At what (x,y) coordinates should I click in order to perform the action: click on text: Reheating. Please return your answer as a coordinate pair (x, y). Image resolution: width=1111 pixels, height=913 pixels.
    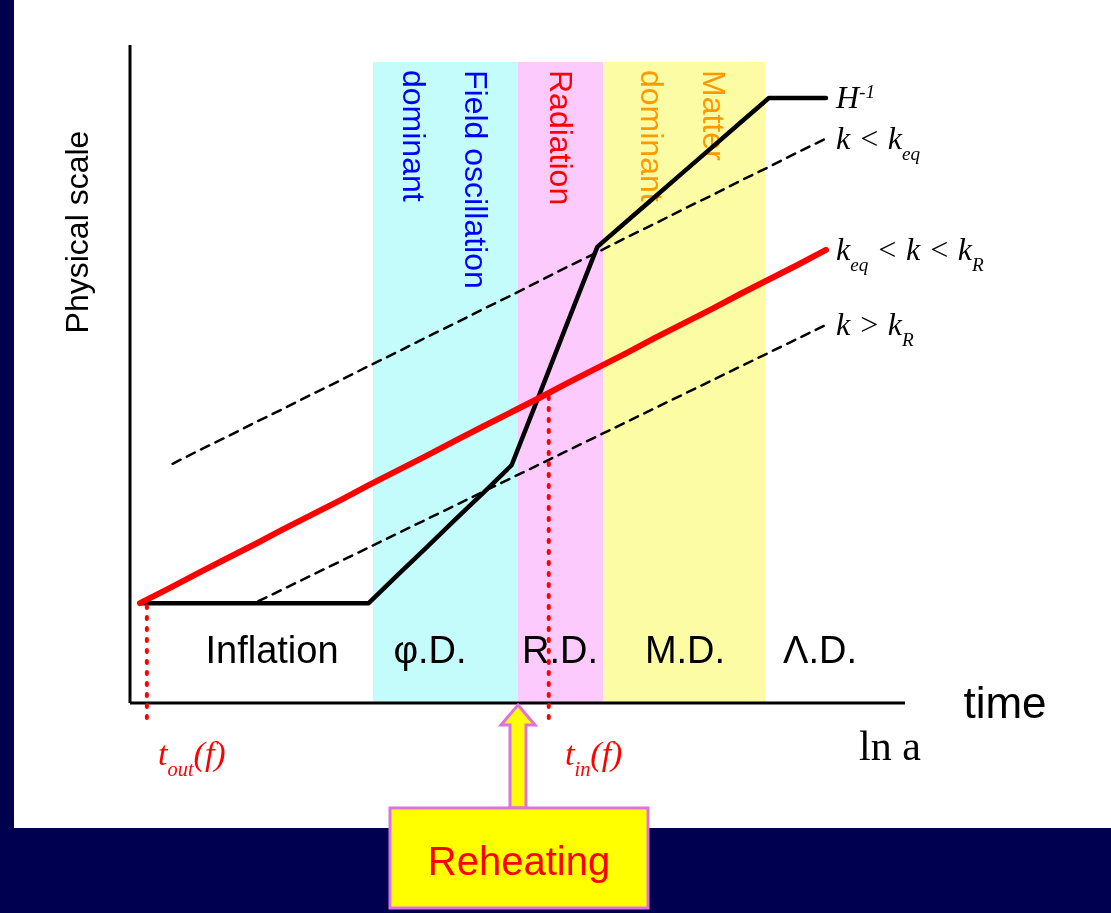
    Looking at the image, I should click on (519, 861).